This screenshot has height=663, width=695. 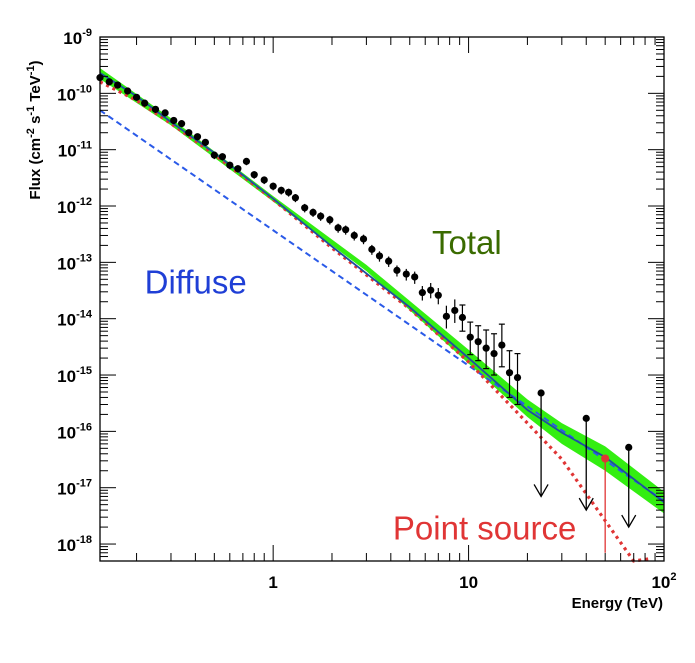 What do you see at coordinates (196, 281) in the screenshot?
I see `annotation-diffuse: Diffuse` at bounding box center [196, 281].